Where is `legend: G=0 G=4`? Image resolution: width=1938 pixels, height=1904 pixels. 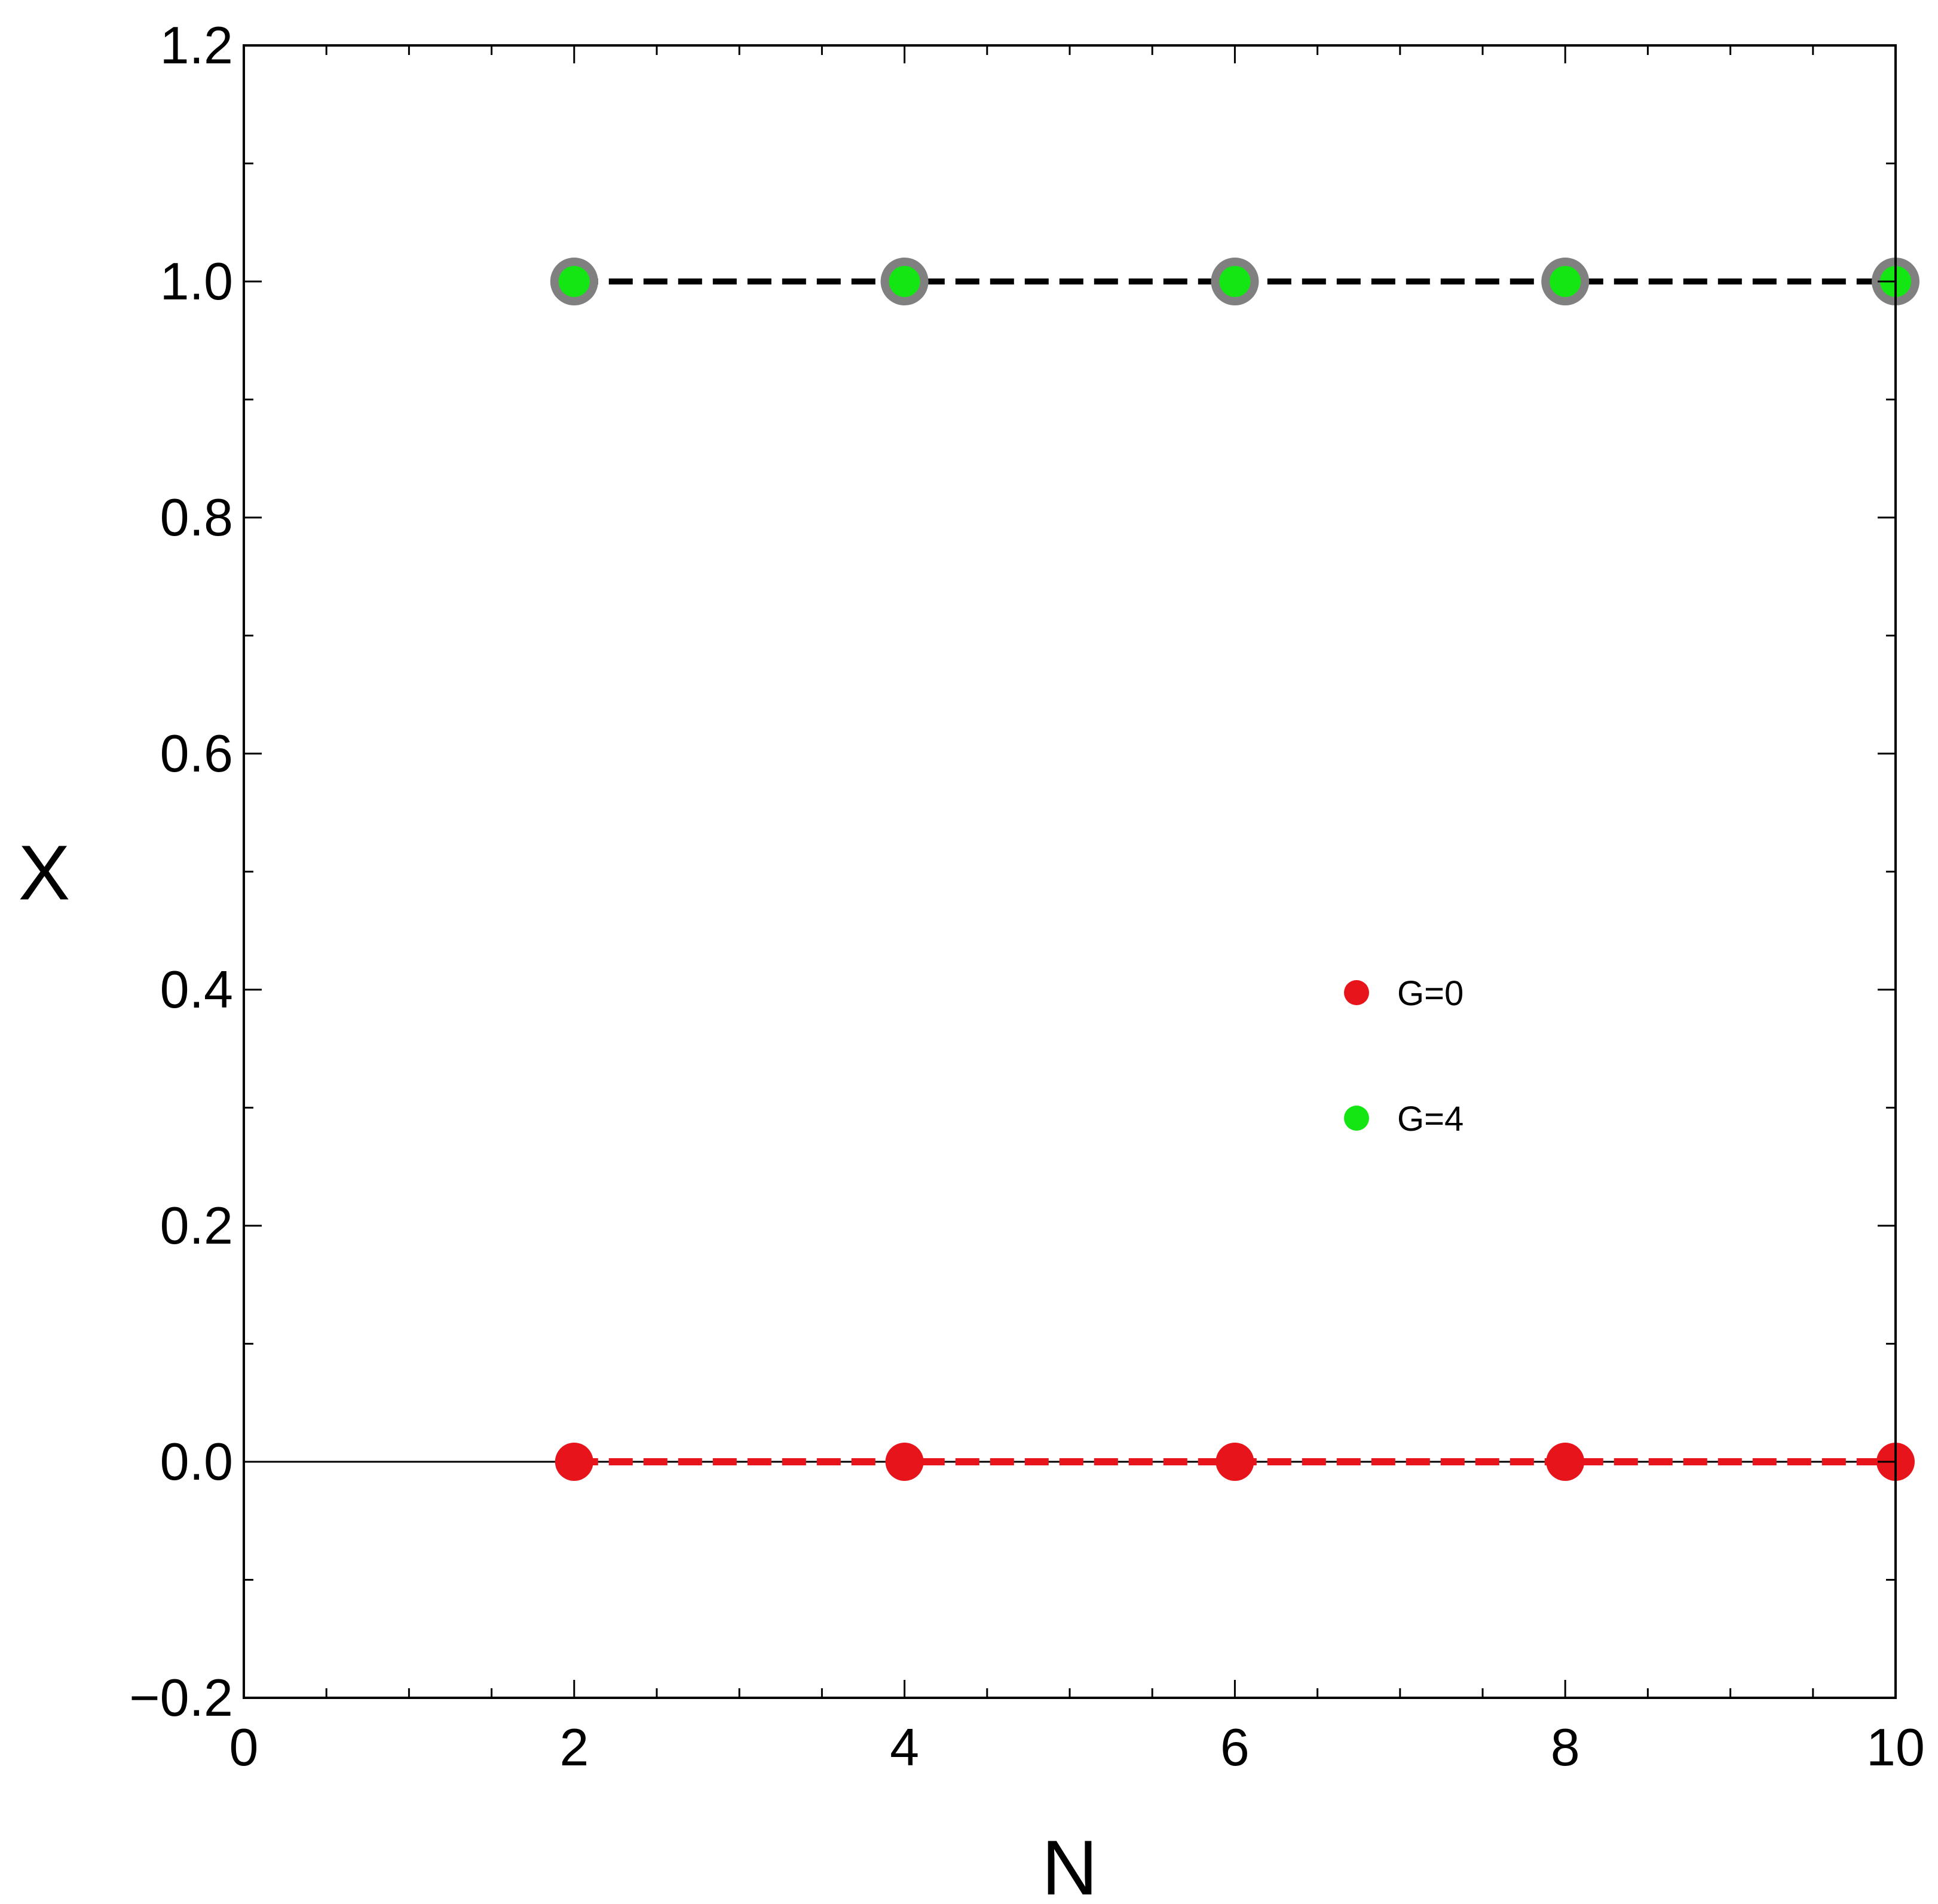
legend: G=0 G=4 is located at coordinates (1404, 1056).